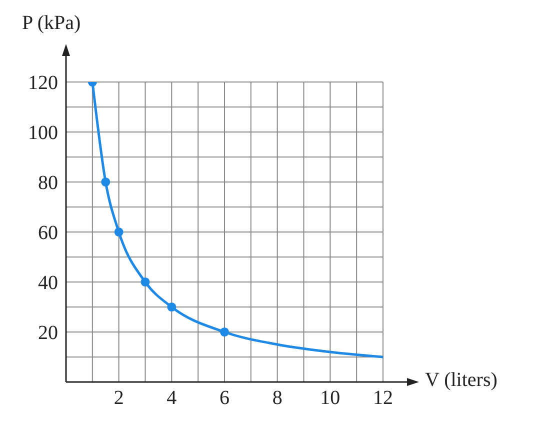  Describe the element at coordinates (51, 23) in the screenshot. I see `y-axis-title: P (kPa)` at that location.